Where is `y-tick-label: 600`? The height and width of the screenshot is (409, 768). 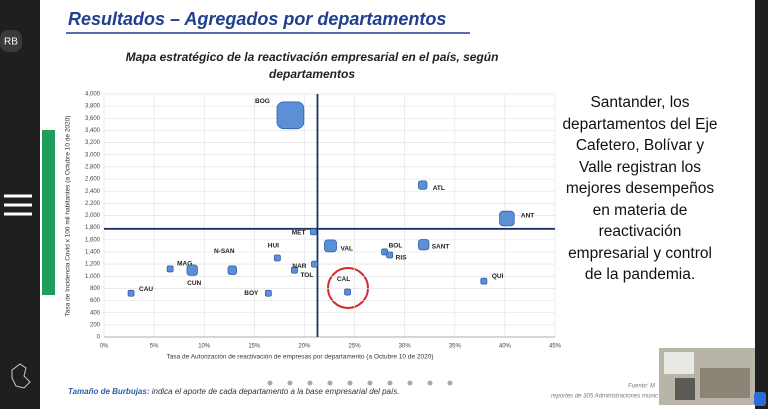 y-tick-label: 600 is located at coordinates (95, 301).